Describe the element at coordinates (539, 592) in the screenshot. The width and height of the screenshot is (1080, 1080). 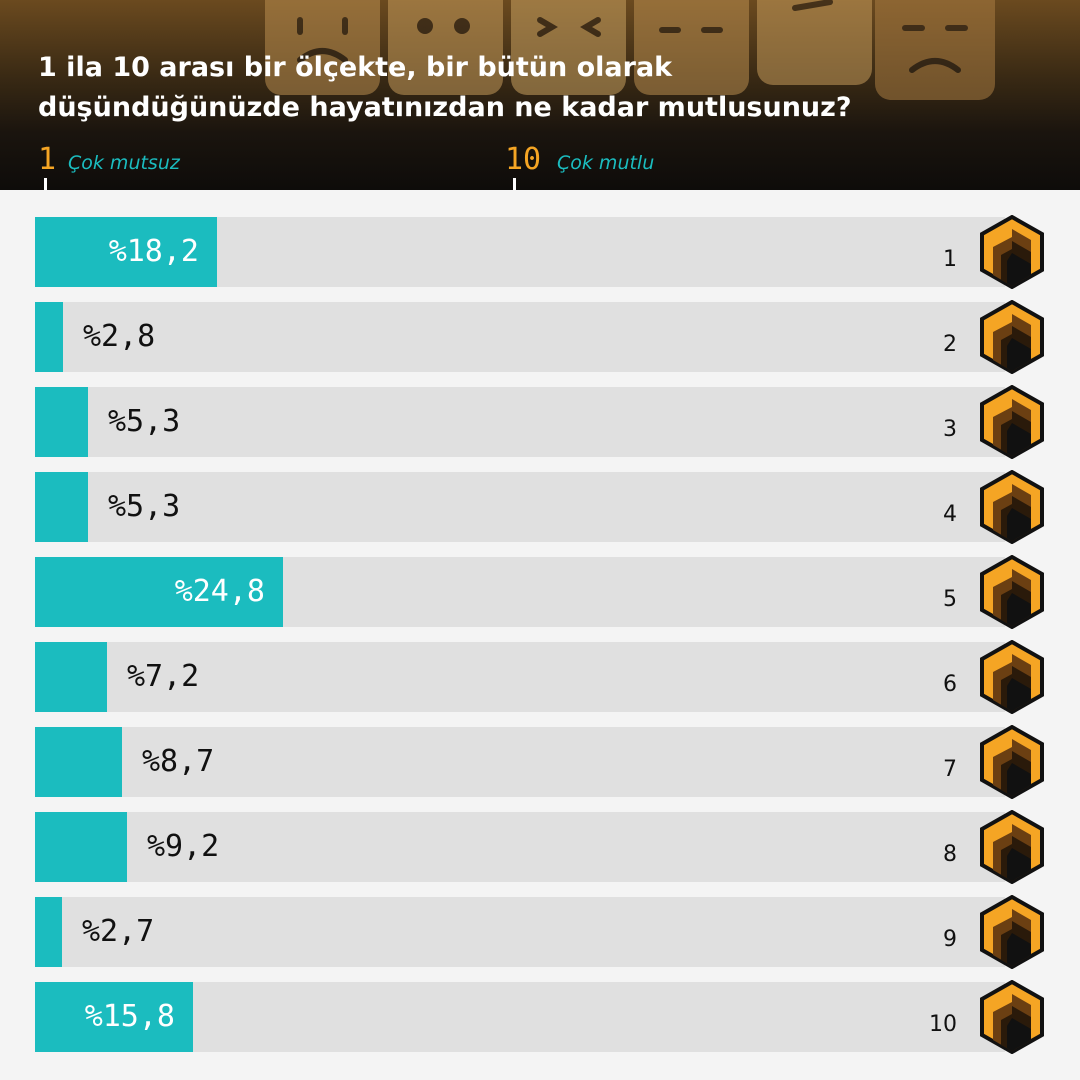
I see `bar-row: %24,8 5` at that location.